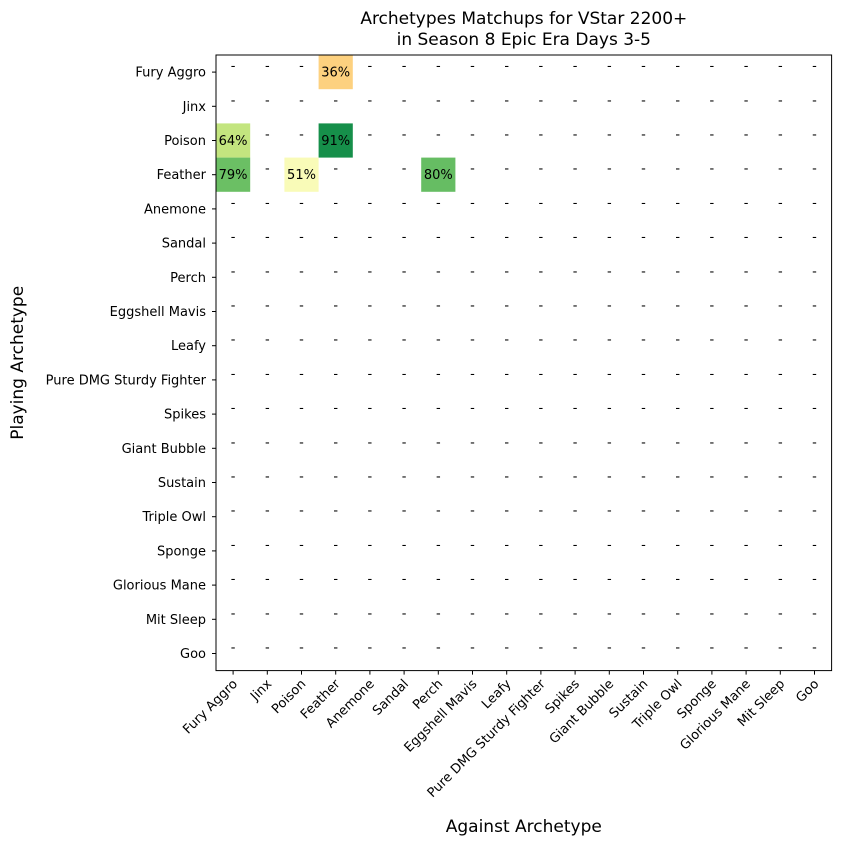  Describe the element at coordinates (126, 380) in the screenshot. I see `y-tick-label: Pure DMG Sturdy Fighter` at that location.